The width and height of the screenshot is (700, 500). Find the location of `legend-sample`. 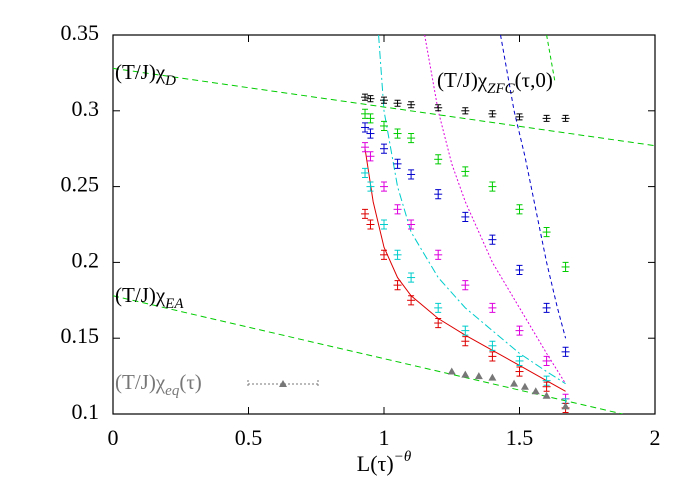

legend-sample is located at coordinates (283, 384).